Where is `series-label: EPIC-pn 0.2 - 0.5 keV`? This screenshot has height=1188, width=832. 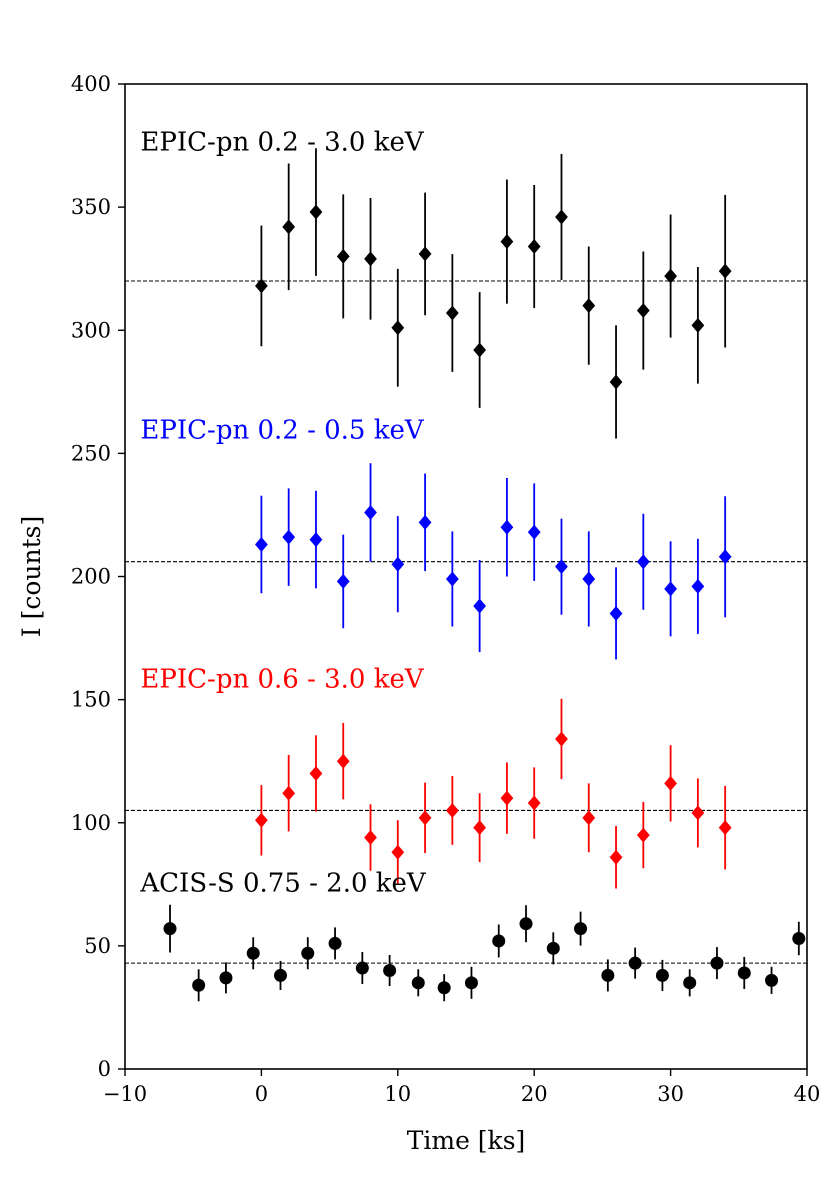
series-label: EPIC-pn 0.2 - 0.5 keV is located at coordinates (282, 431).